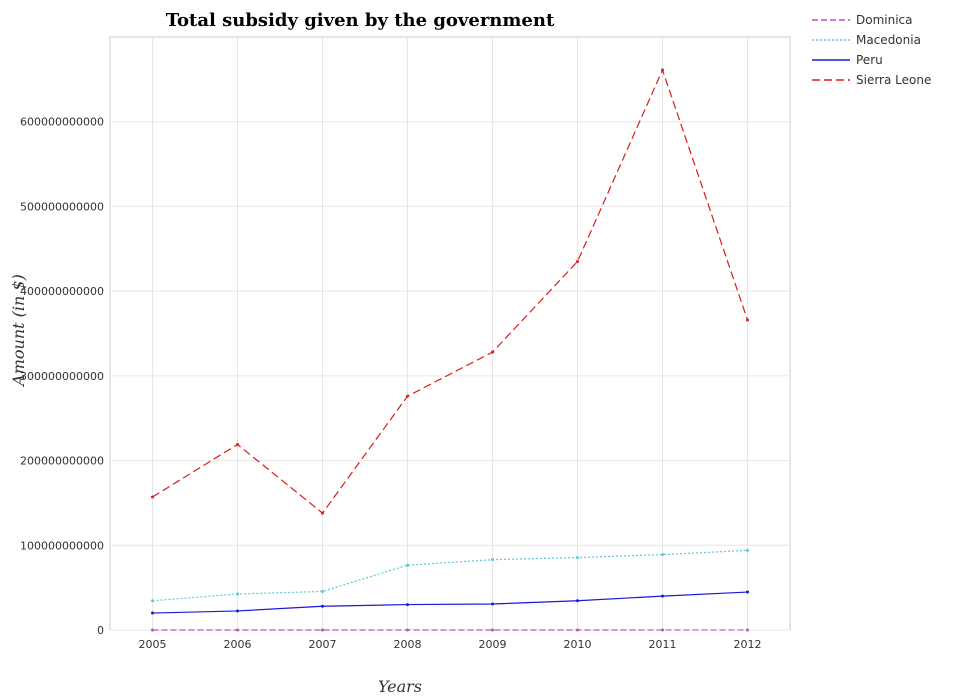 The image size is (956, 700). I want to click on x-tick-1: 2006, so click(238, 644).